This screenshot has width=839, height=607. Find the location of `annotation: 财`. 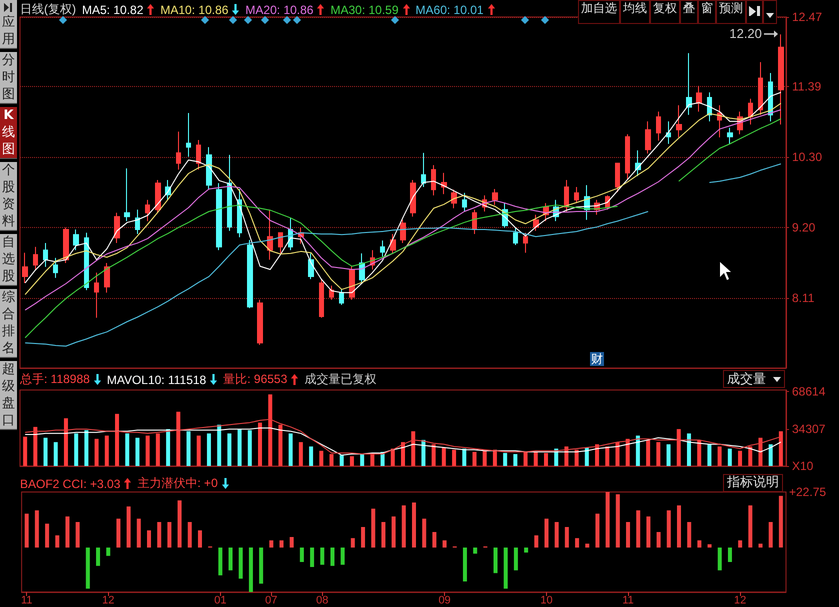

annotation: 财 is located at coordinates (597, 359).